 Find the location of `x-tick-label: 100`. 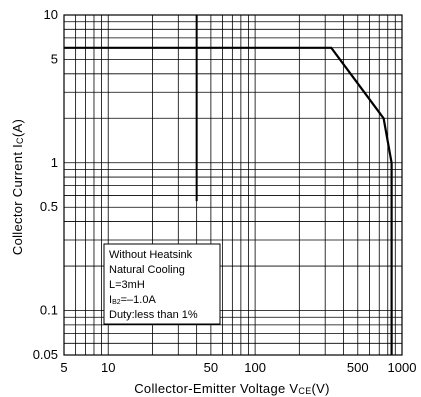

x-tick-label: 100 is located at coordinates (255, 367).